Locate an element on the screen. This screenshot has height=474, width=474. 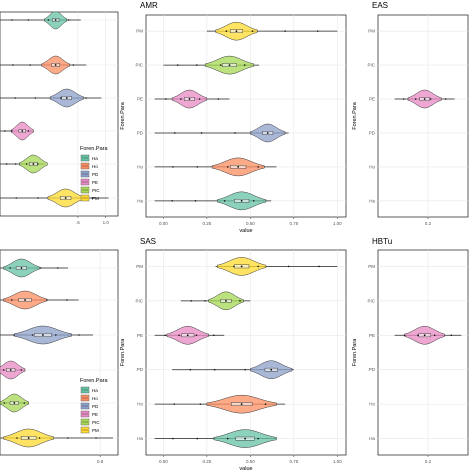
x-tick-label: 0.8 is located at coordinates (100, 461).